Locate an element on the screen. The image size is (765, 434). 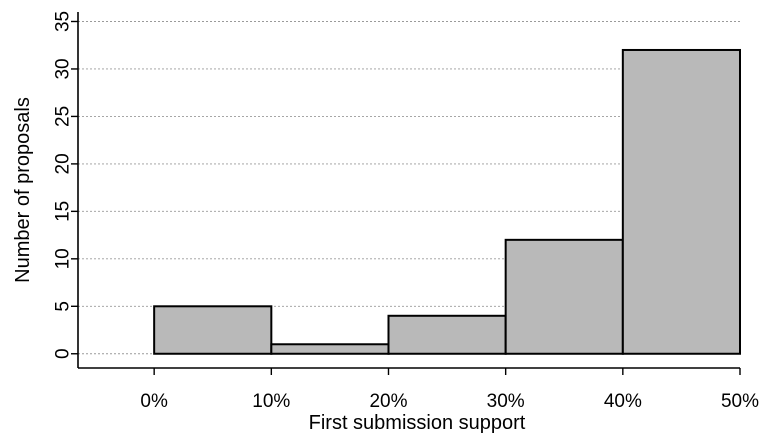
y-axis-title: Number of proposals is located at coordinates (23, 190).